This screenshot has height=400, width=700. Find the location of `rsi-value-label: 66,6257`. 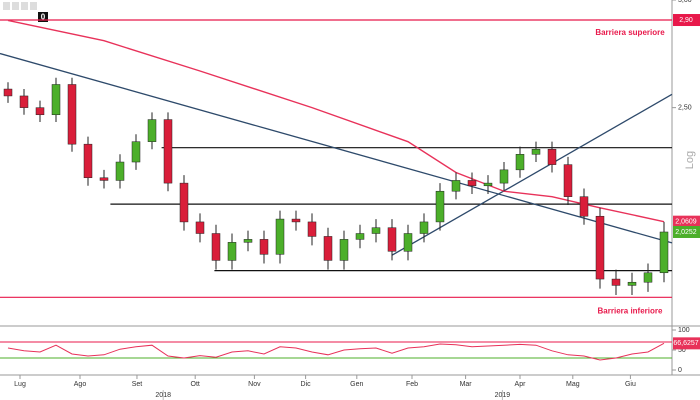

rsi-value-label: 66,6257 is located at coordinates (685, 343).